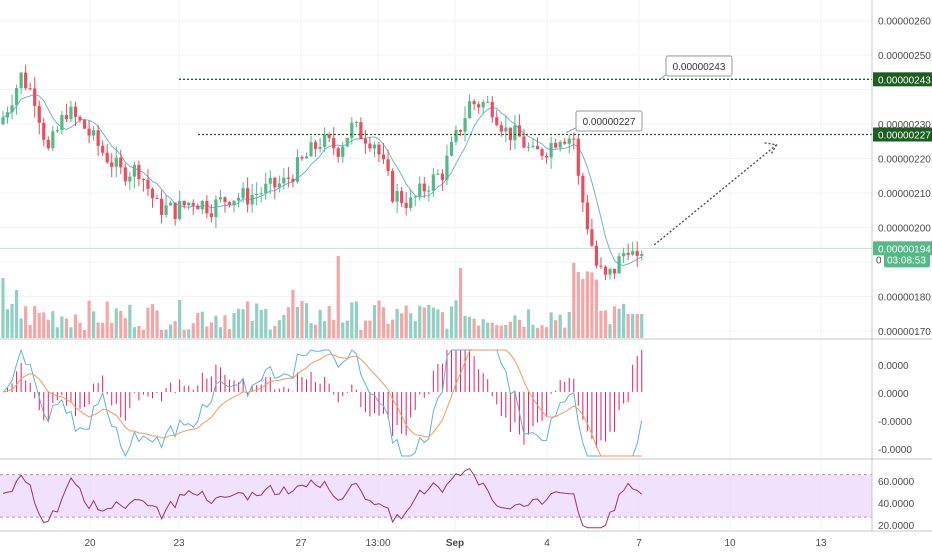  I want to click on rsi-tick-label: 20.0000, so click(896, 526).